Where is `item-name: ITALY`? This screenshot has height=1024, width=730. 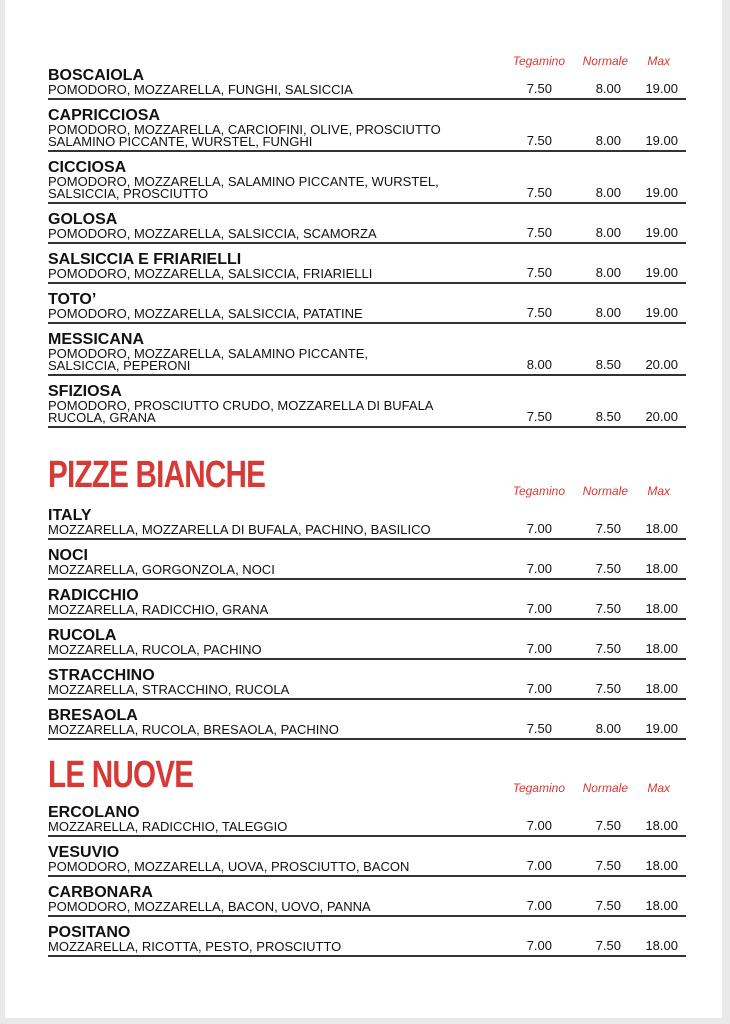
item-name: ITALY is located at coordinates (70, 515).